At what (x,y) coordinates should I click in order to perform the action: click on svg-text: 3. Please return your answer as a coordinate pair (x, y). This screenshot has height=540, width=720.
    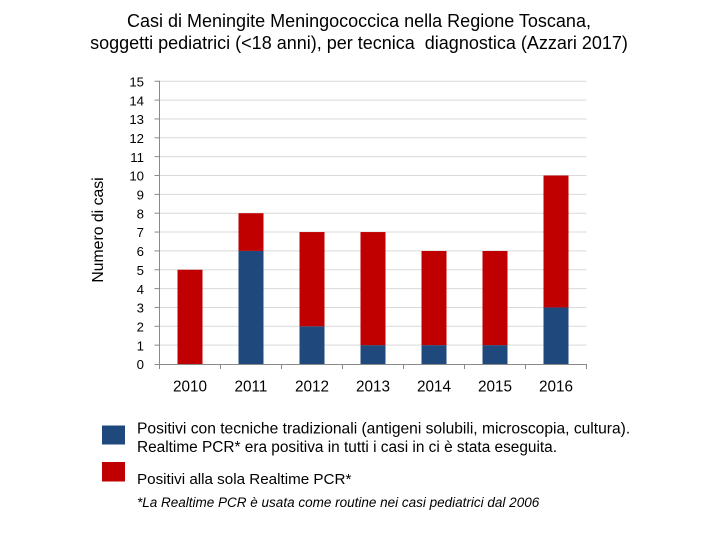
    Looking at the image, I should click on (140, 308).